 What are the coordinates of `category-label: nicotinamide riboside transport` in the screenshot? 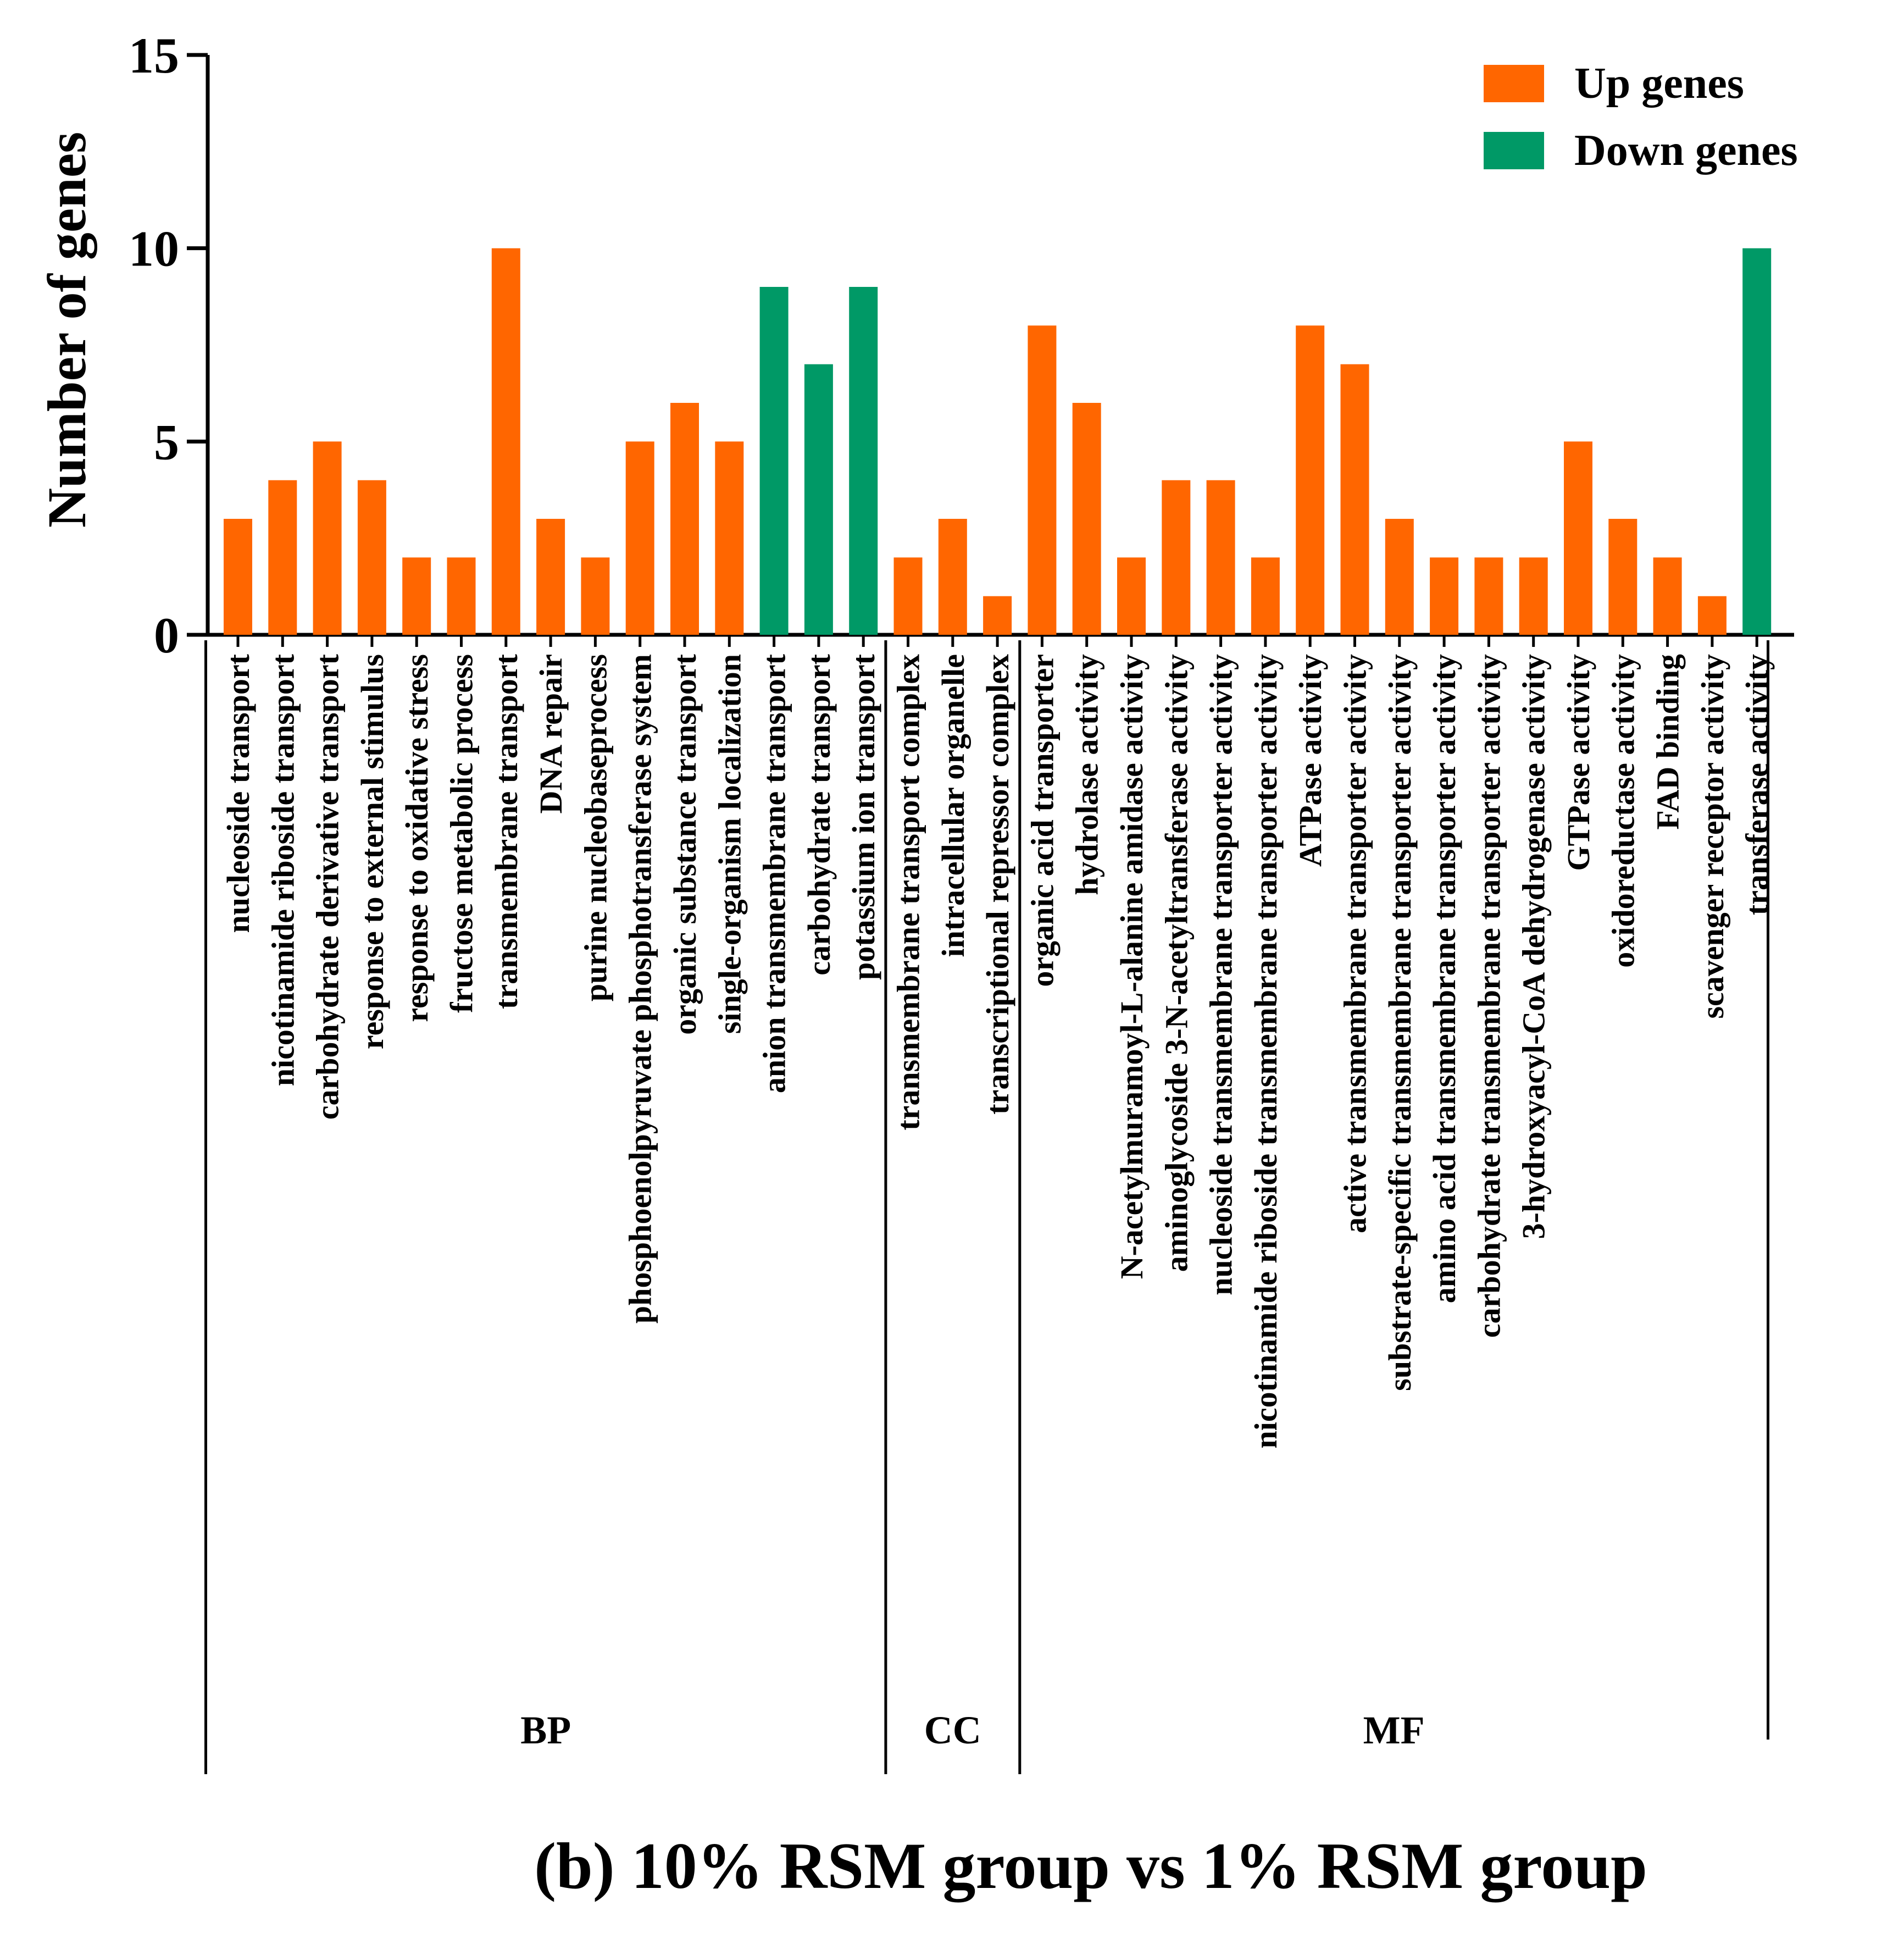 It's located at (283, 869).